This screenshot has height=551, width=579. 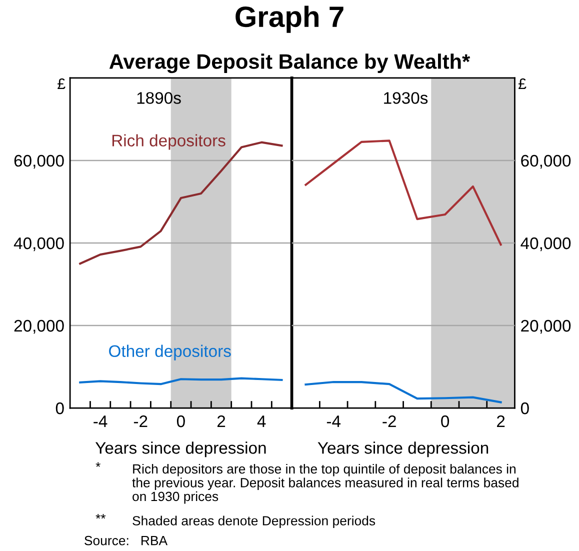 What do you see at coordinates (546, 161) in the screenshot?
I see `y2-tick-label: 60,000` at bounding box center [546, 161].